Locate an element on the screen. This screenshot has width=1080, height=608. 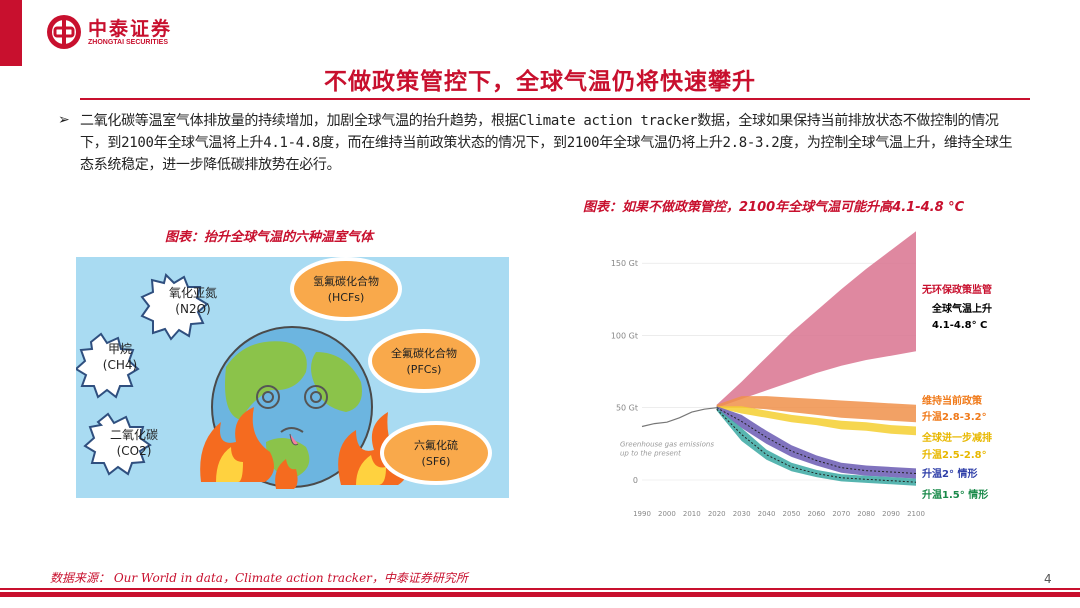
page-number: 4 is located at coordinates (1048, 579).